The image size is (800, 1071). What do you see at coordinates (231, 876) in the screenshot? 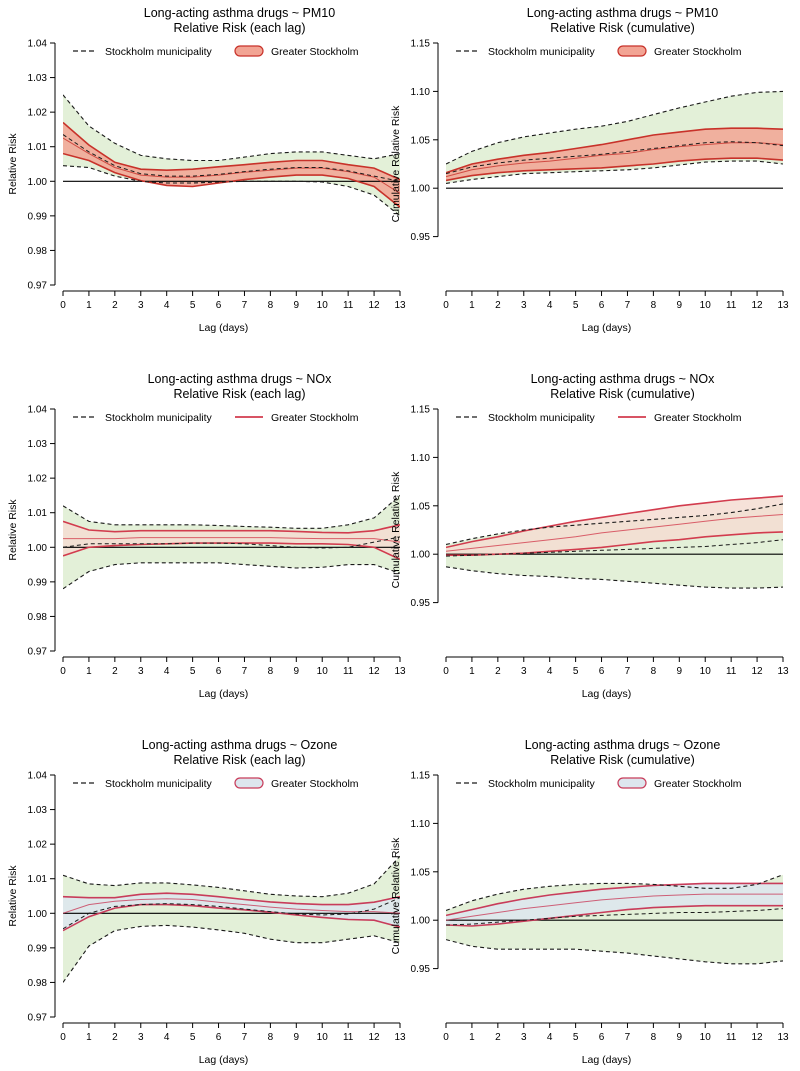
I see `ozone-each-municipality-upper-line` at bounding box center [231, 876].